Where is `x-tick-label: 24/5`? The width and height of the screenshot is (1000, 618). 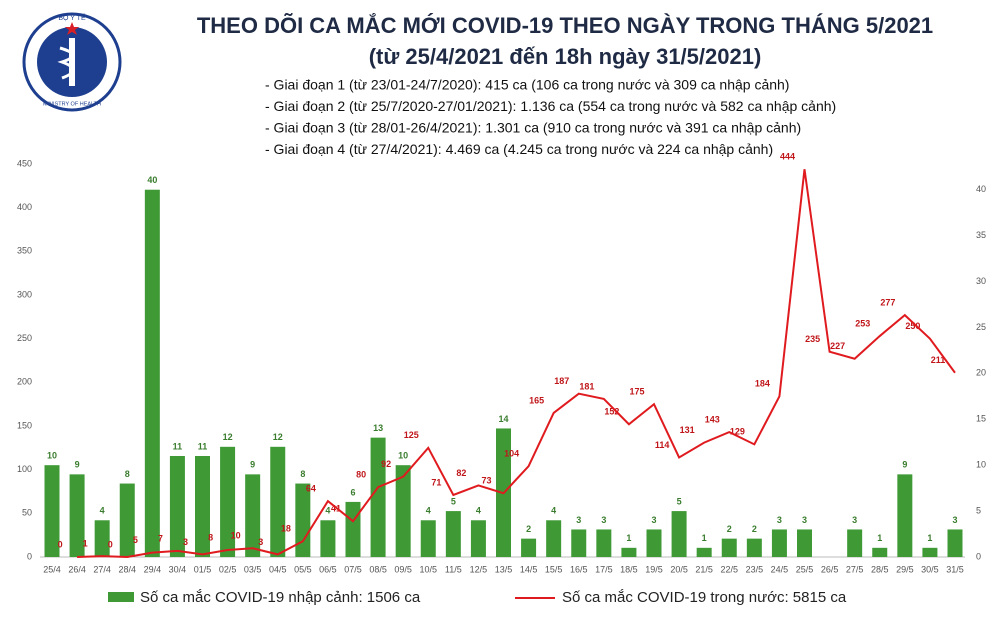
x-tick-label: 24/5 is located at coordinates (780, 569).